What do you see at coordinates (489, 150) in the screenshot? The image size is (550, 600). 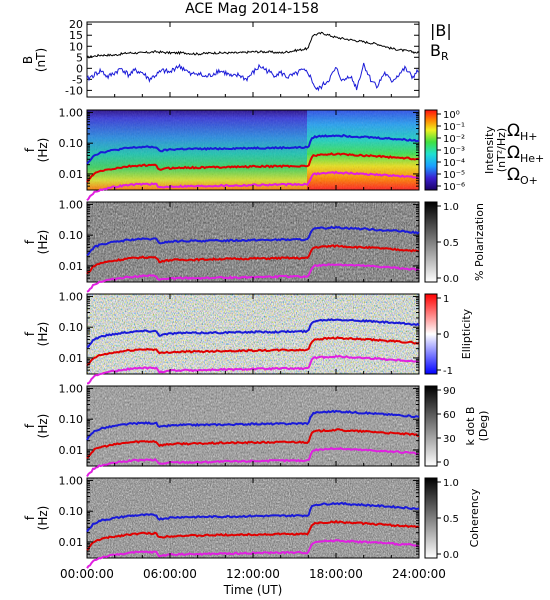 I see `intensity-cb-title: Intensity` at bounding box center [489, 150].